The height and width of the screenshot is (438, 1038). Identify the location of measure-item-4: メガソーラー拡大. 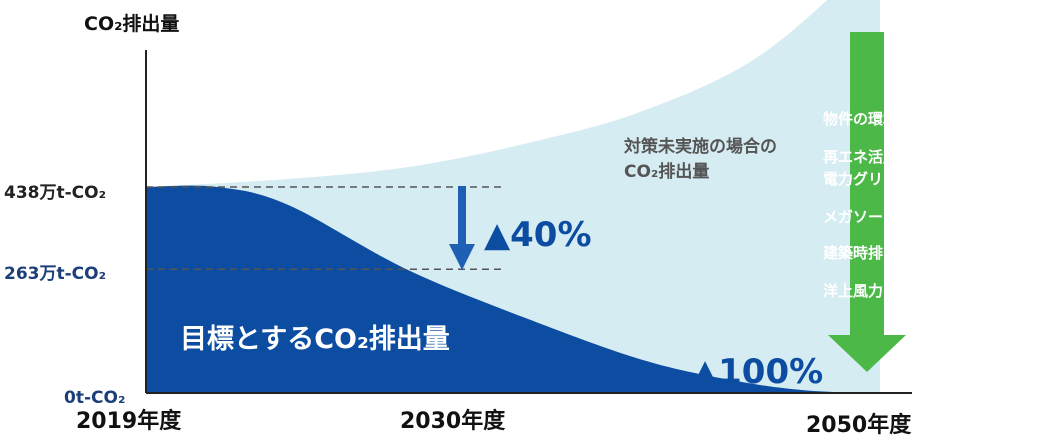
(883, 217).